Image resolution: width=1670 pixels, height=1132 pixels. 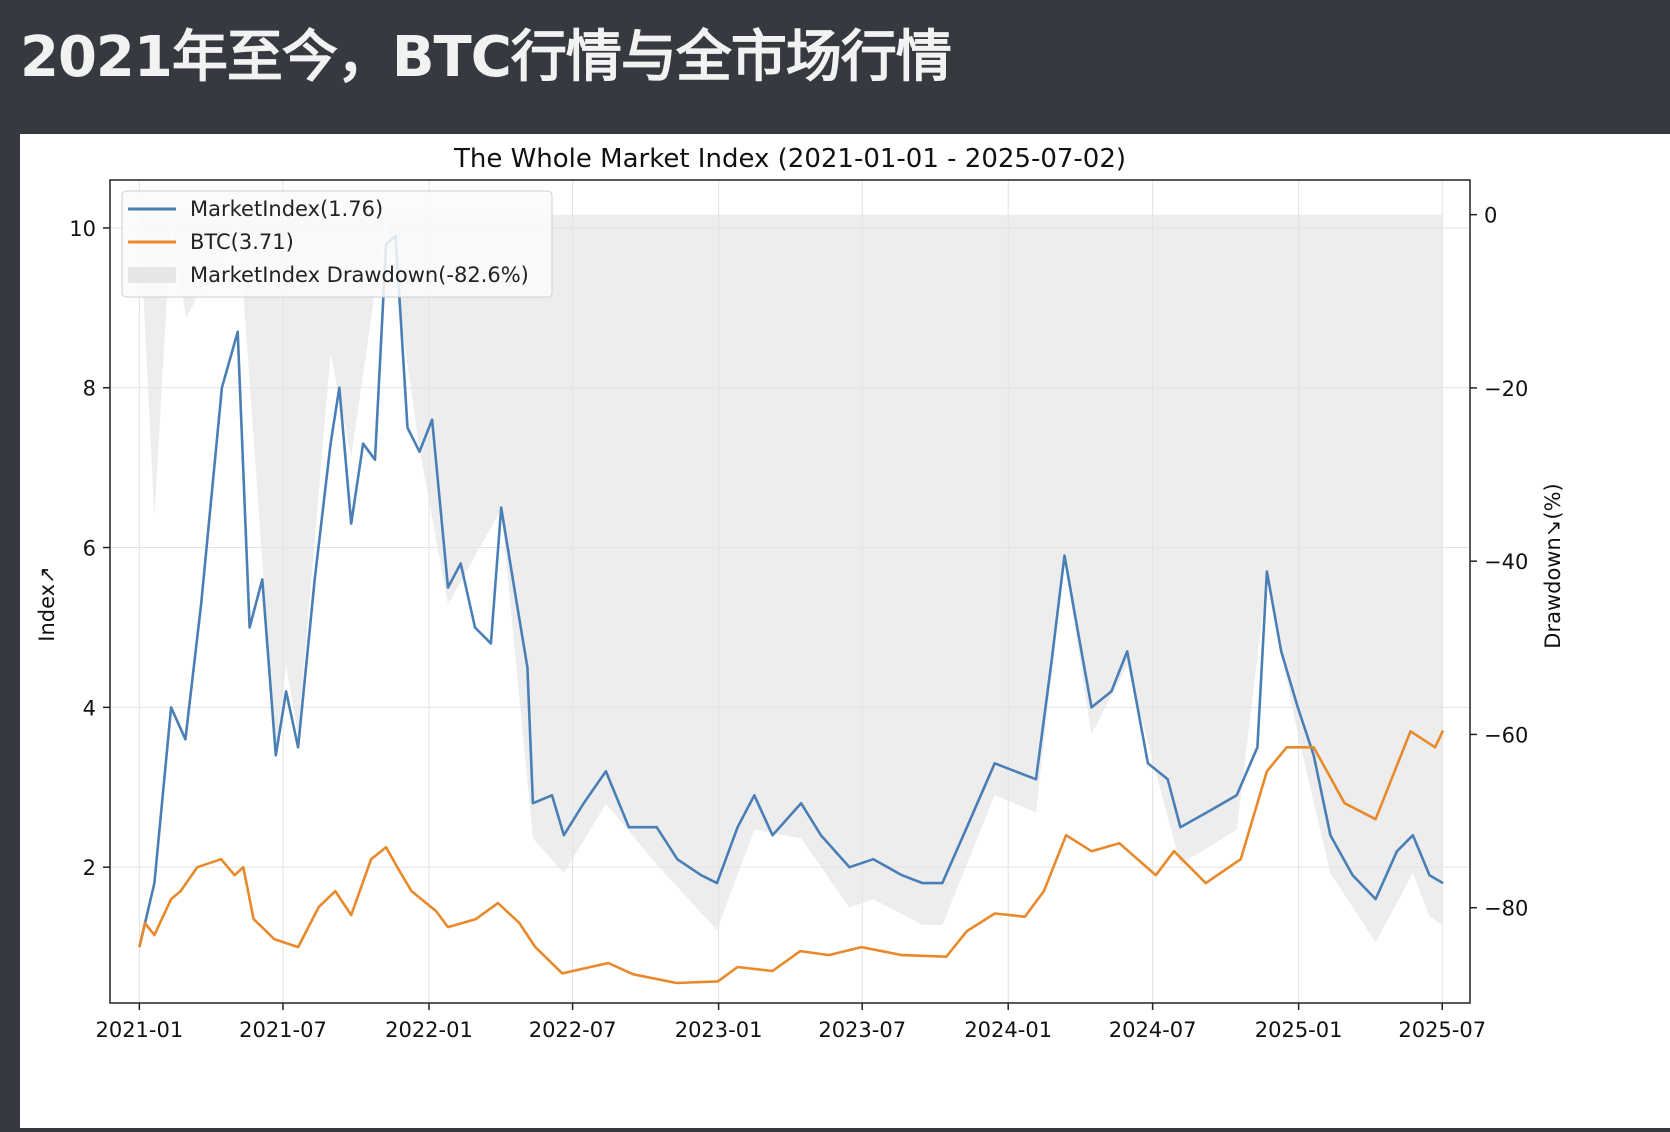 I want to click on y2-tick-label: 0, so click(x=1490, y=216).